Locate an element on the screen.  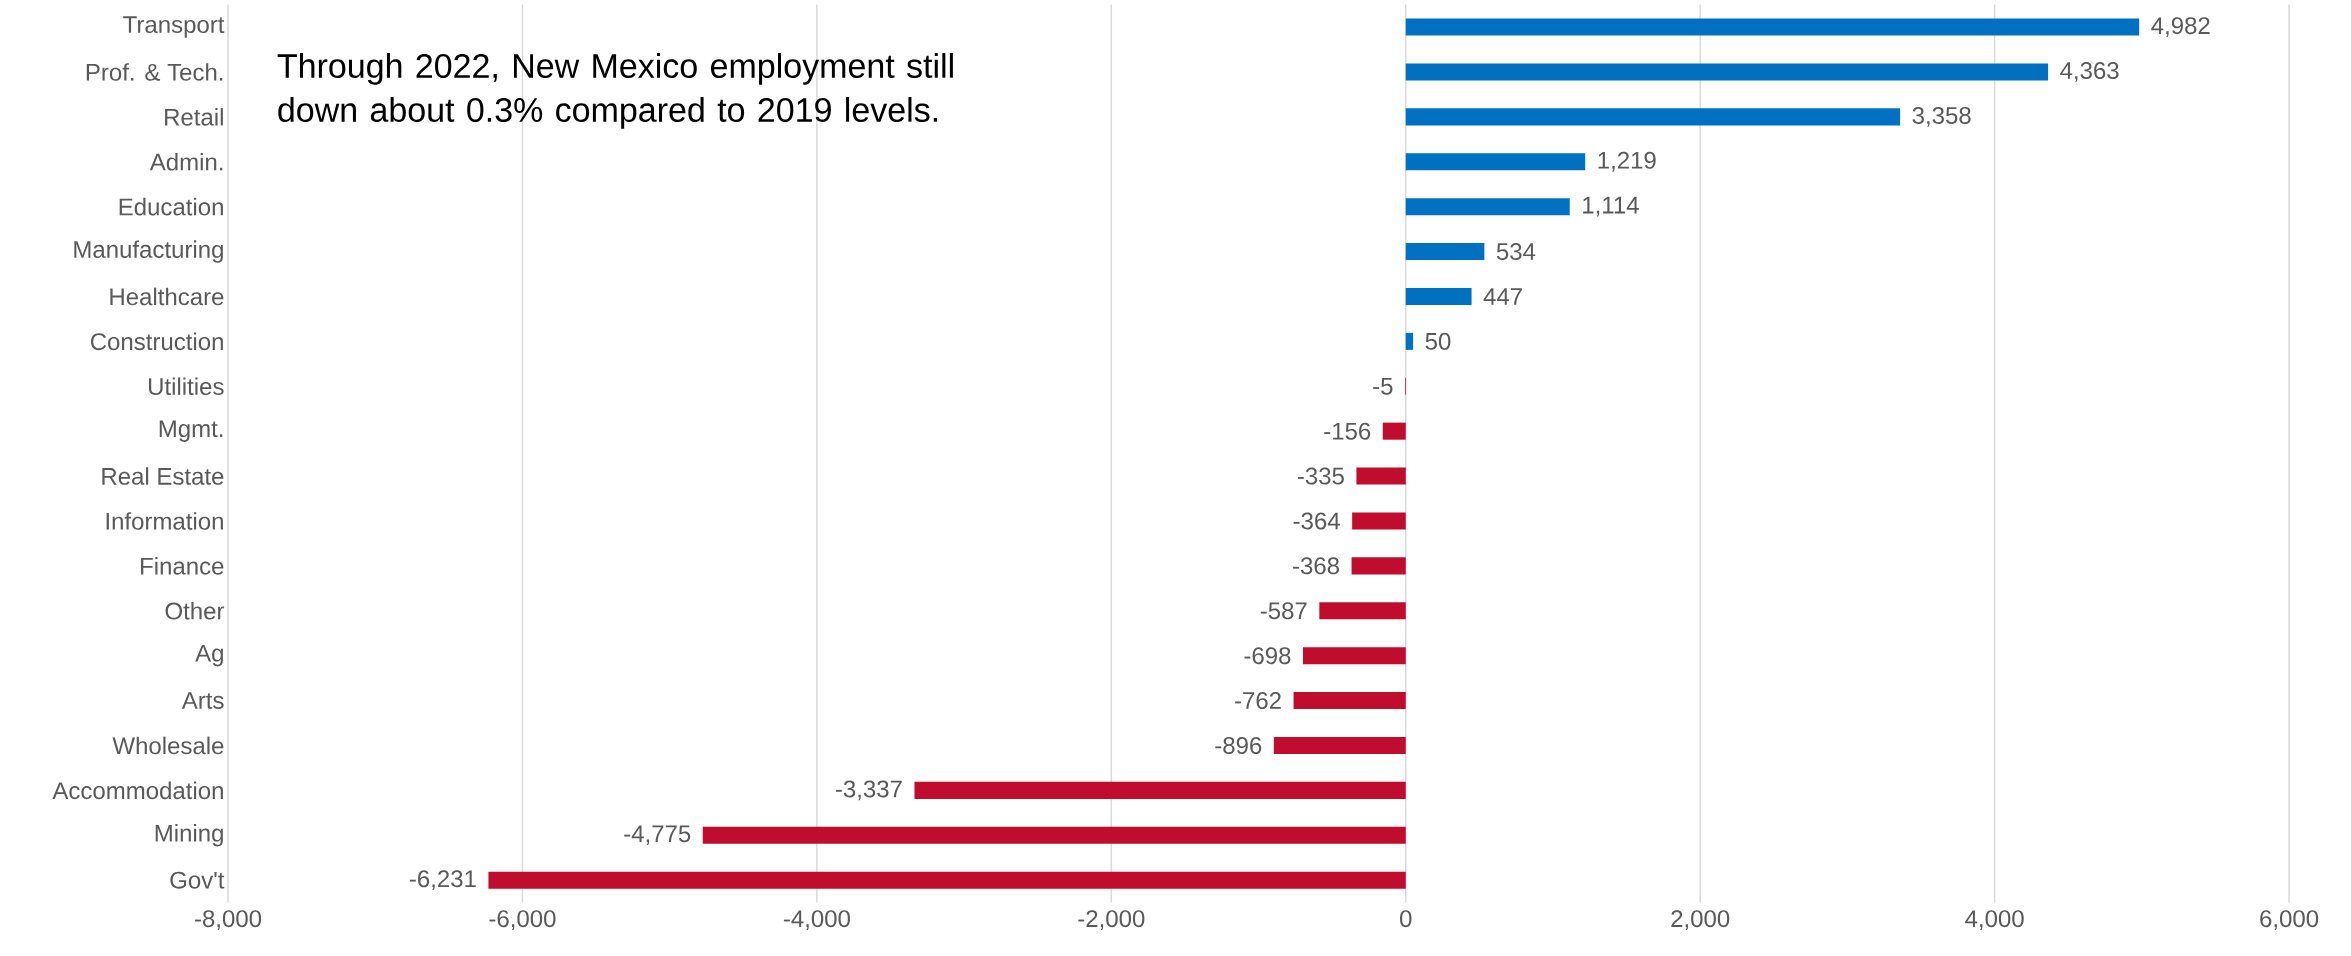
data-label: 534 is located at coordinates (1516, 252).